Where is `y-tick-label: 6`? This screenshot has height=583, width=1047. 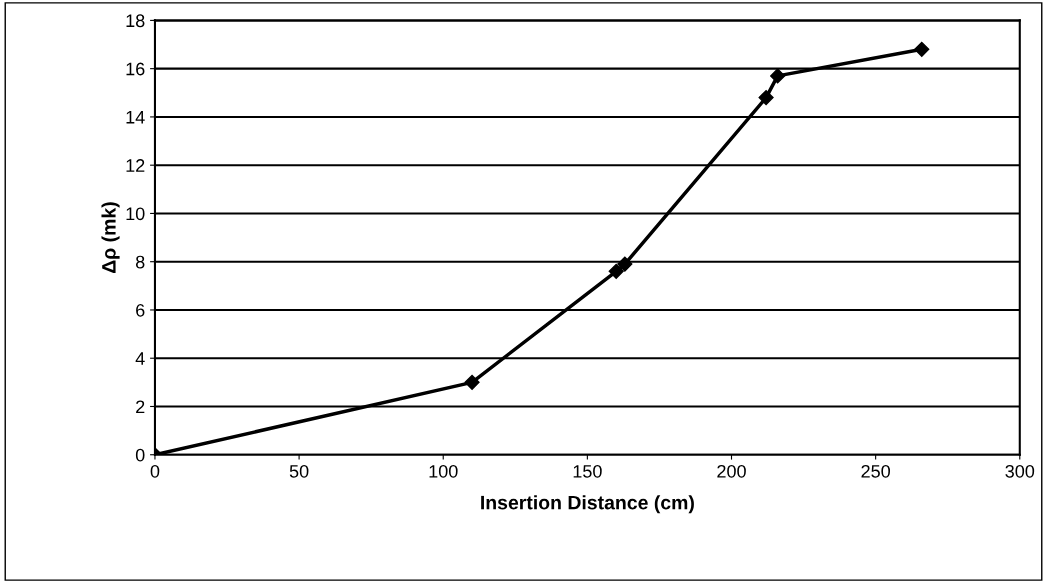
y-tick-label: 6 is located at coordinates (140, 310).